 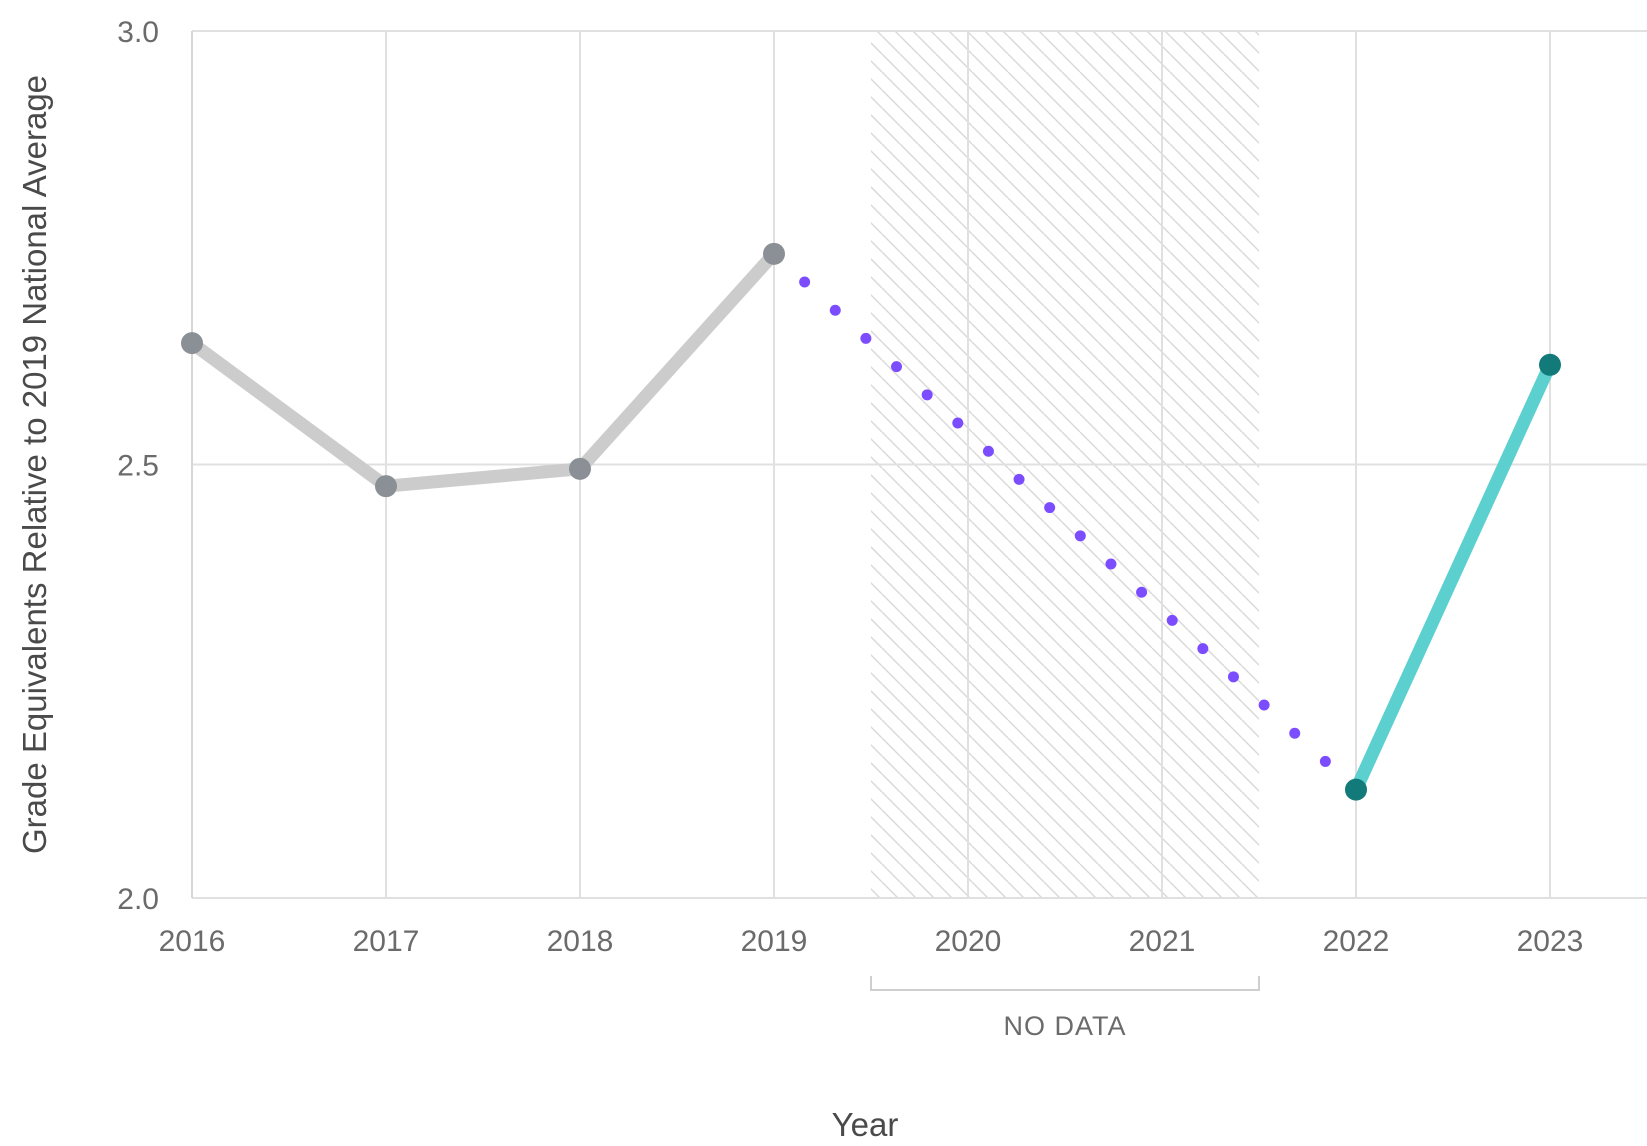 What do you see at coordinates (1356, 789) in the screenshot?
I see `series-2-point-2022` at bounding box center [1356, 789].